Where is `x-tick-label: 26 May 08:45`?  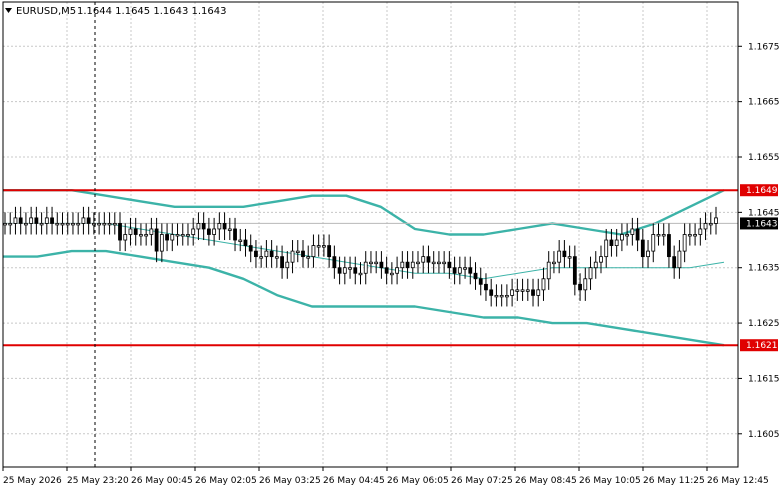
x-tick-label: 26 May 08:45 is located at coordinates (546, 481).